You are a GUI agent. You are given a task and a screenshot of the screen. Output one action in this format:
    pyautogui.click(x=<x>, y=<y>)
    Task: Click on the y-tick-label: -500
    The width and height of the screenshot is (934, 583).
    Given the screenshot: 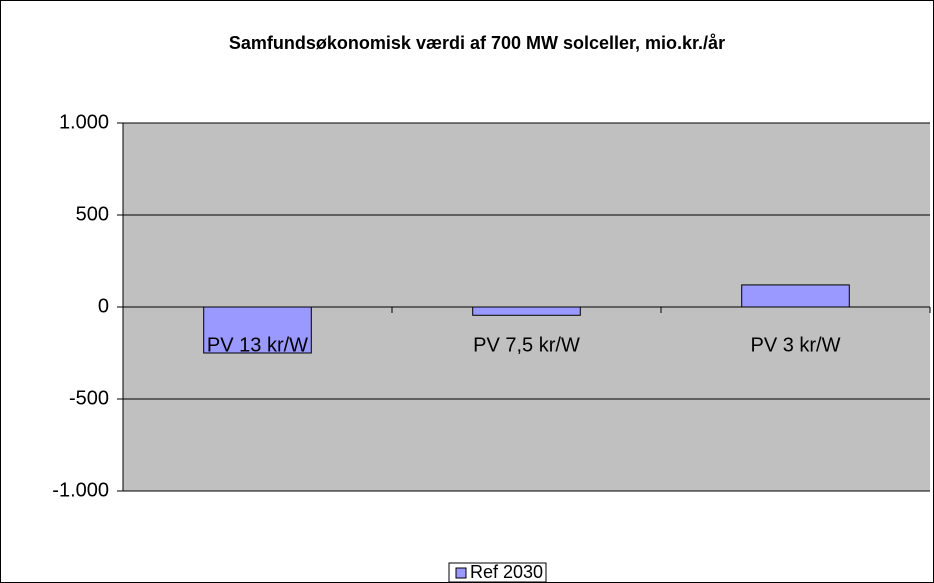 What is the action you would take?
    pyautogui.click(x=89, y=398)
    